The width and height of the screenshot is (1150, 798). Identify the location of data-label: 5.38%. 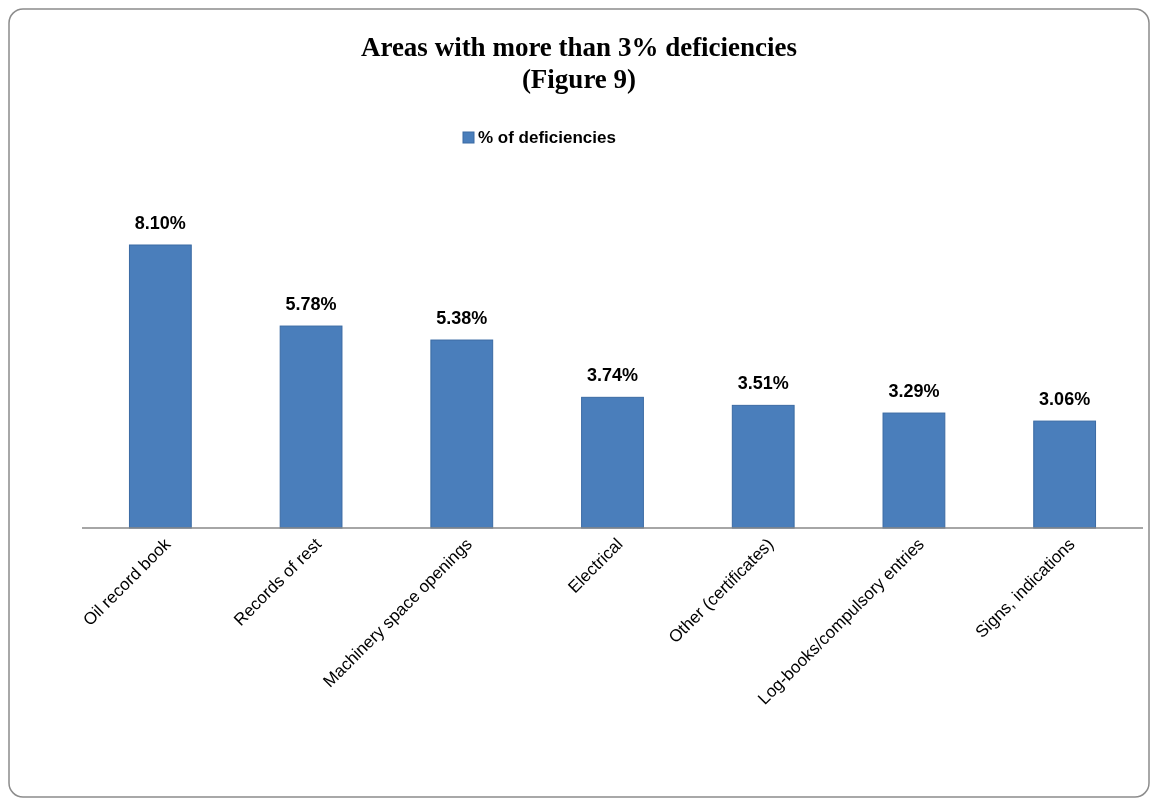
(462, 318).